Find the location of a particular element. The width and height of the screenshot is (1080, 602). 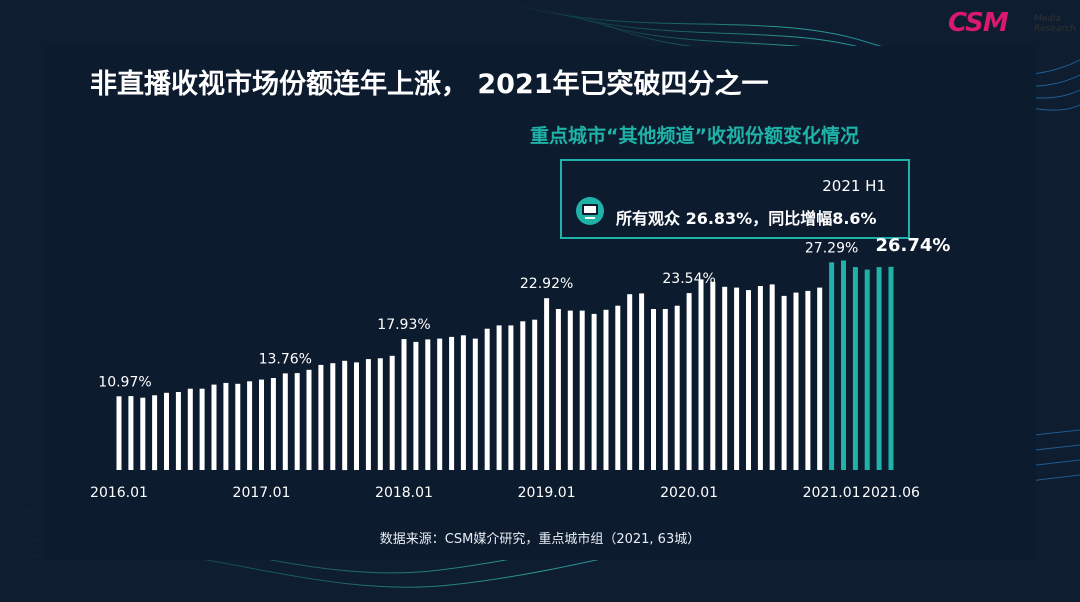

x-tick-label: 2017.01 is located at coordinates (262, 493).